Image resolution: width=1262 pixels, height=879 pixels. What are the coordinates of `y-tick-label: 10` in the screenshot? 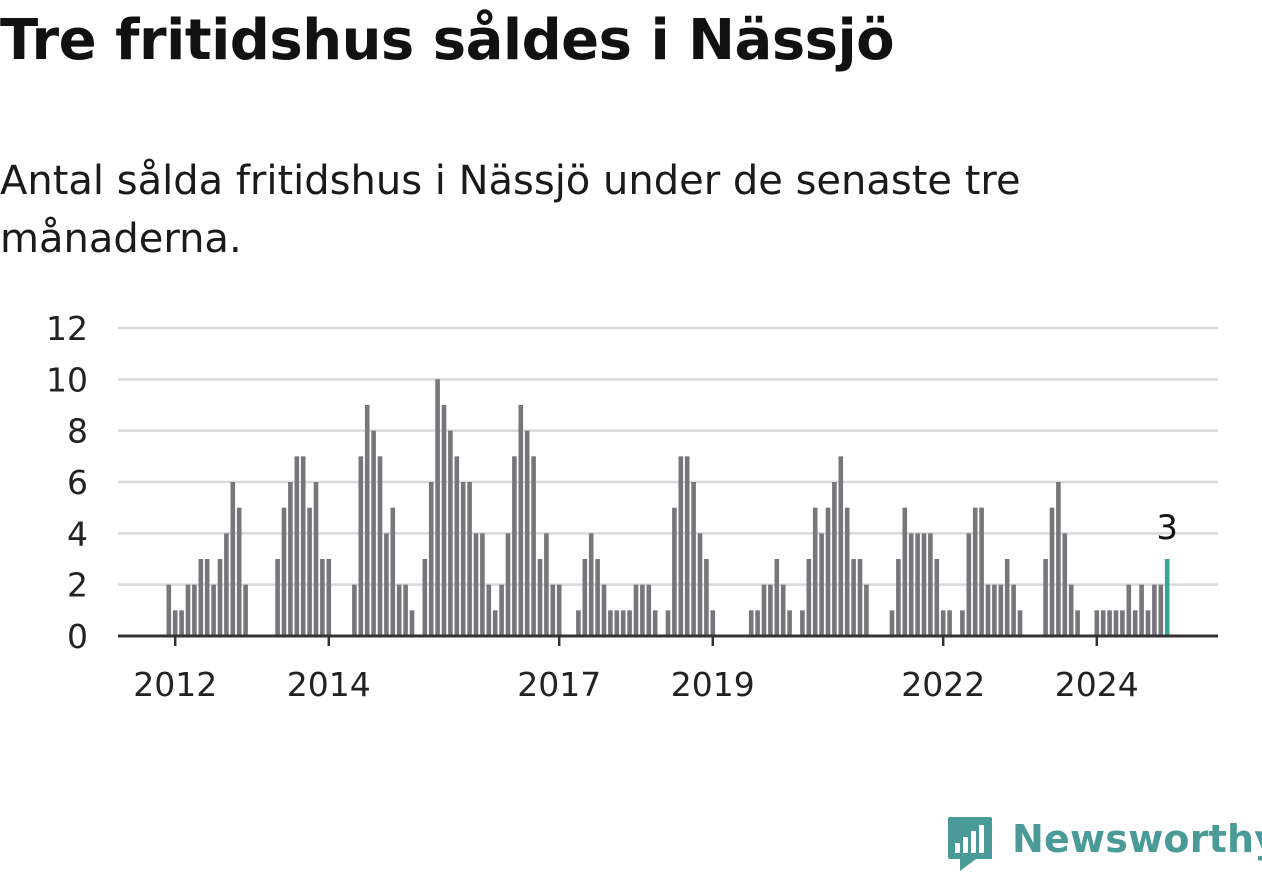 It's located at (67, 379).